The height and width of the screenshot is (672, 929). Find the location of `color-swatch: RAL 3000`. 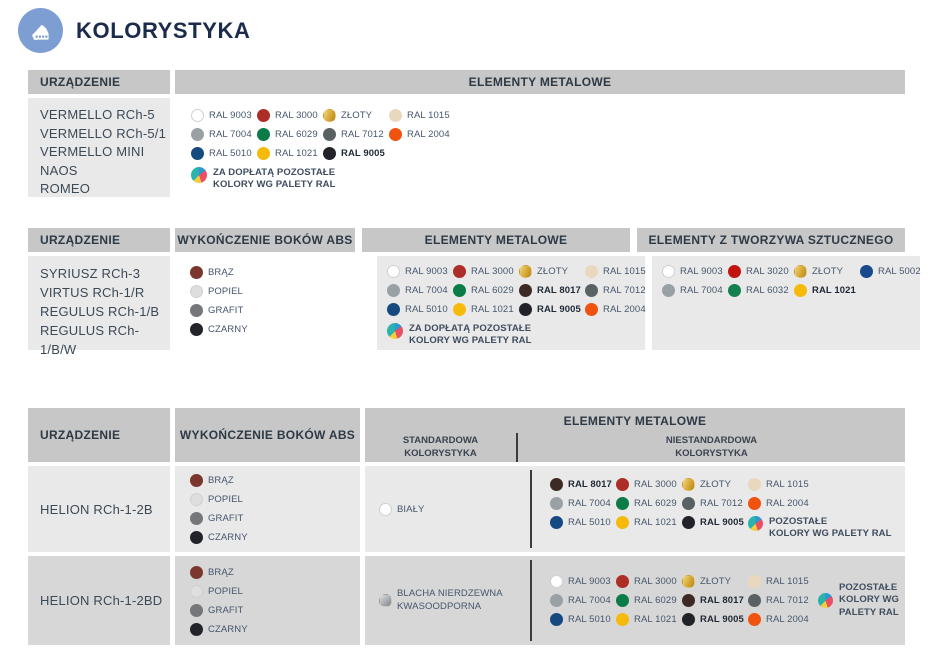

color-swatch: RAL 3000 is located at coordinates (290, 115).